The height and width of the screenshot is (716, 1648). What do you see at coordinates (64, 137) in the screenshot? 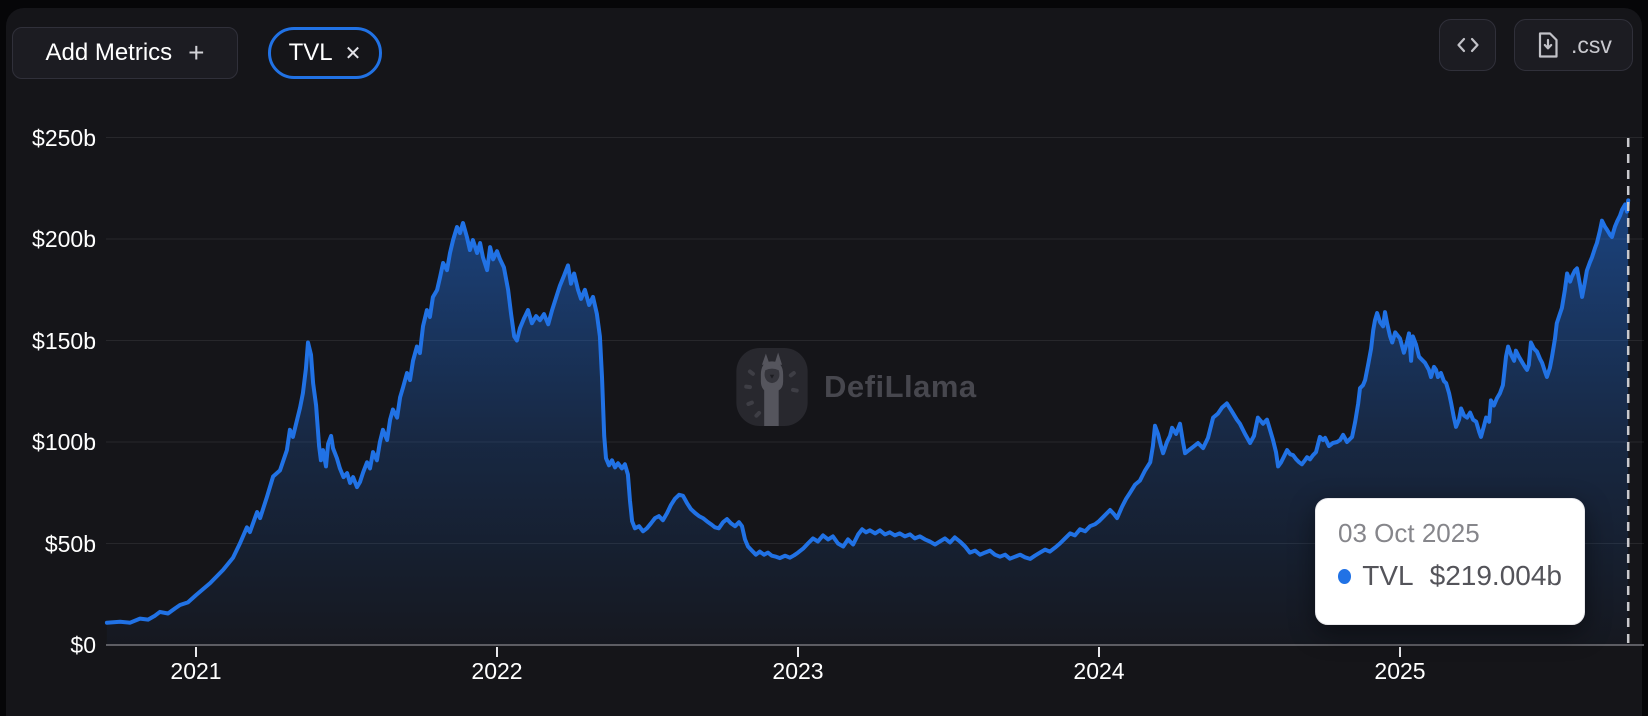
I see `y-axis-label: $250b` at bounding box center [64, 137].